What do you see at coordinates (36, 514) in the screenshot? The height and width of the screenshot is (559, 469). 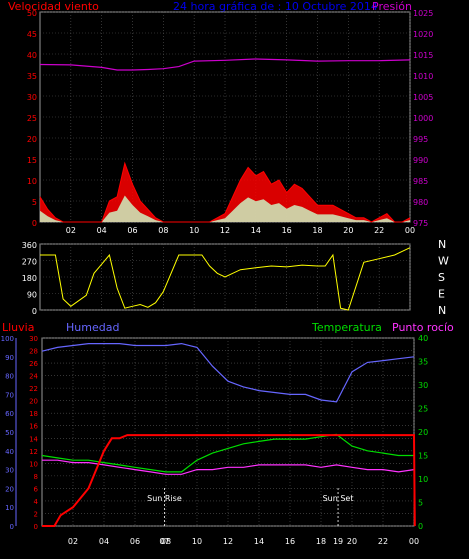 I see `rain-tick-label: 2` at bounding box center [36, 514].